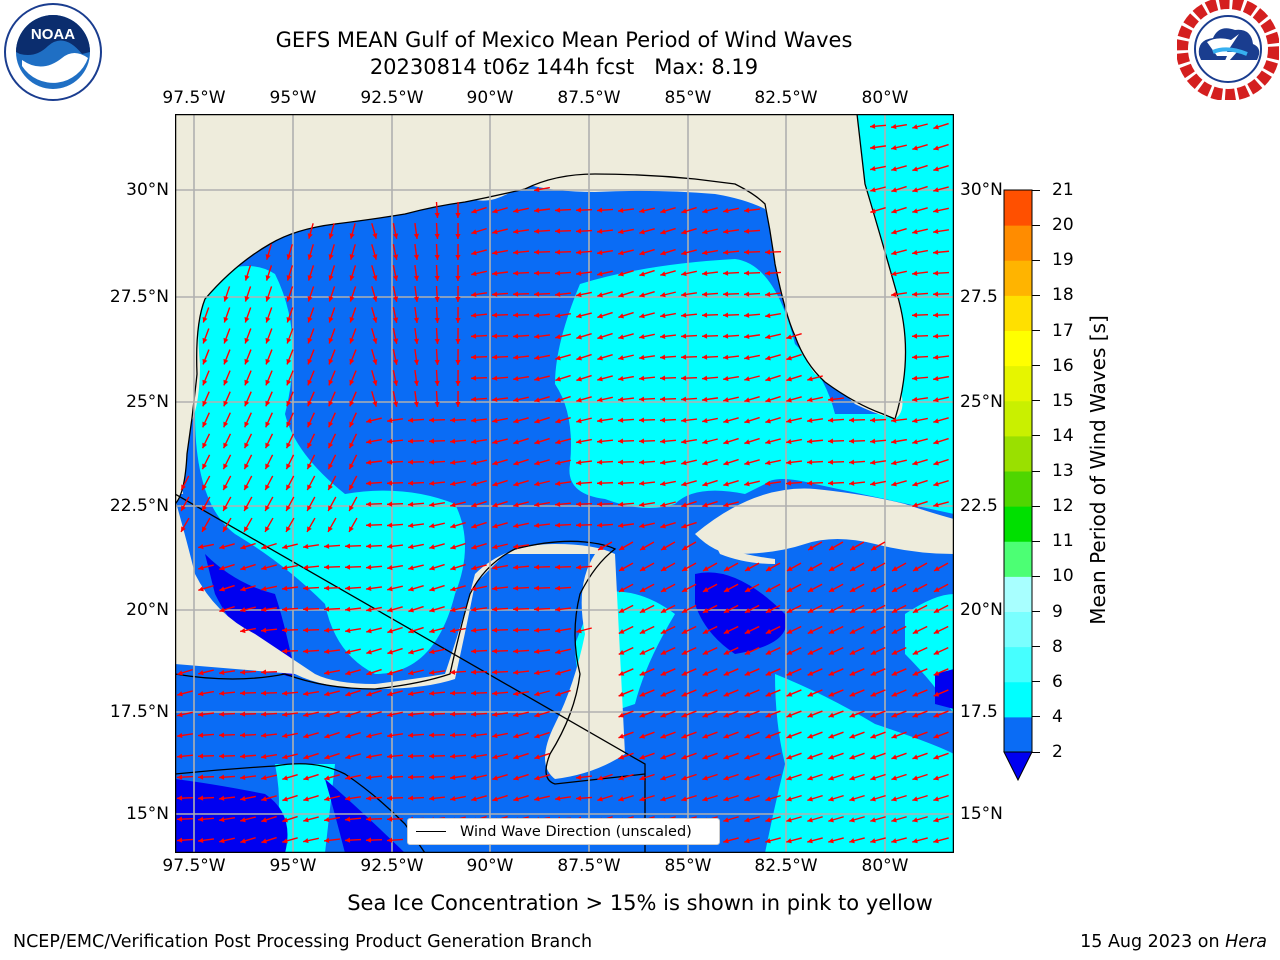 Image resolution: width=1280 pixels, height=960 pixels. What do you see at coordinates (981, 814) in the screenshot?
I see `lat-right-6: 15°N` at bounding box center [981, 814].